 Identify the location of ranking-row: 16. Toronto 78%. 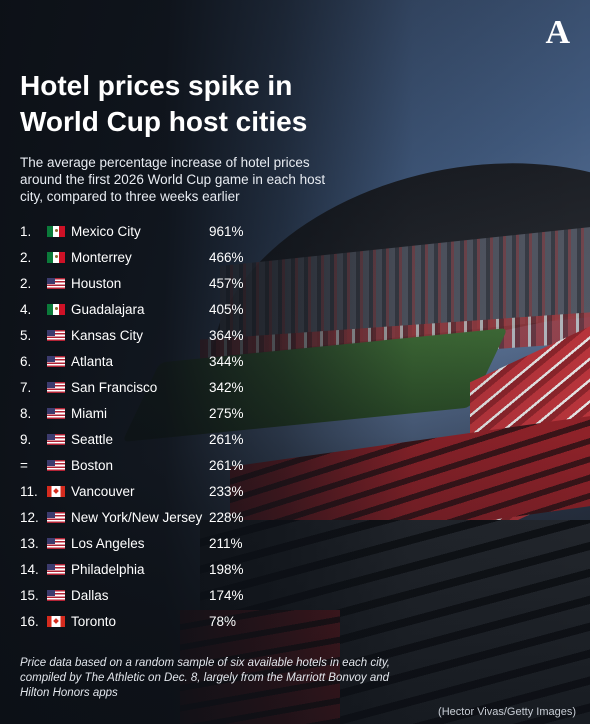
(145, 621).